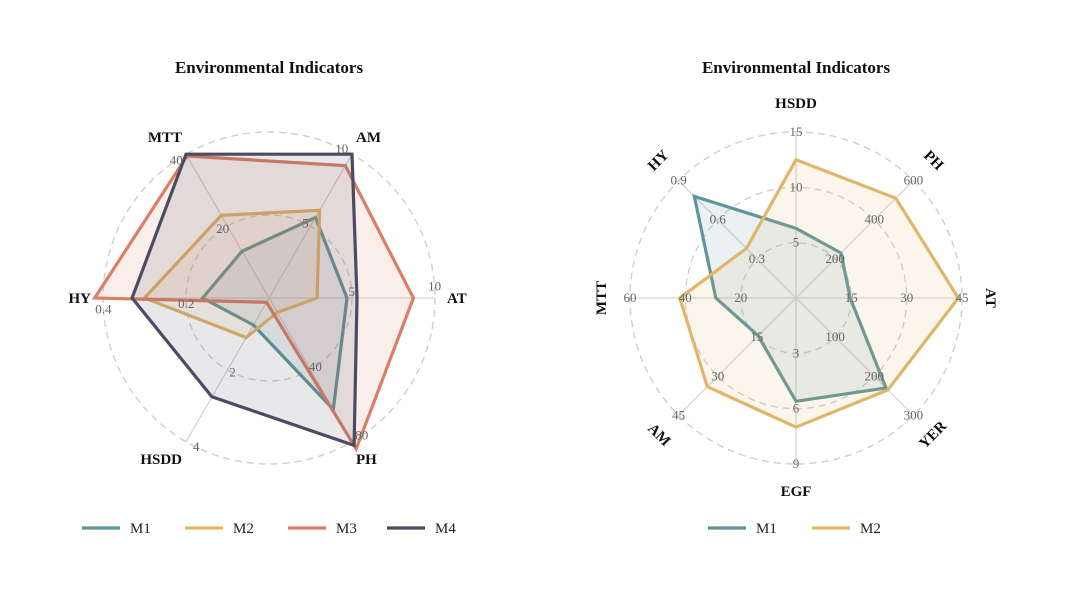 The width and height of the screenshot is (1080, 607). What do you see at coordinates (796, 492) in the screenshot?
I see `axis-label-egf: EGF` at bounding box center [796, 492].